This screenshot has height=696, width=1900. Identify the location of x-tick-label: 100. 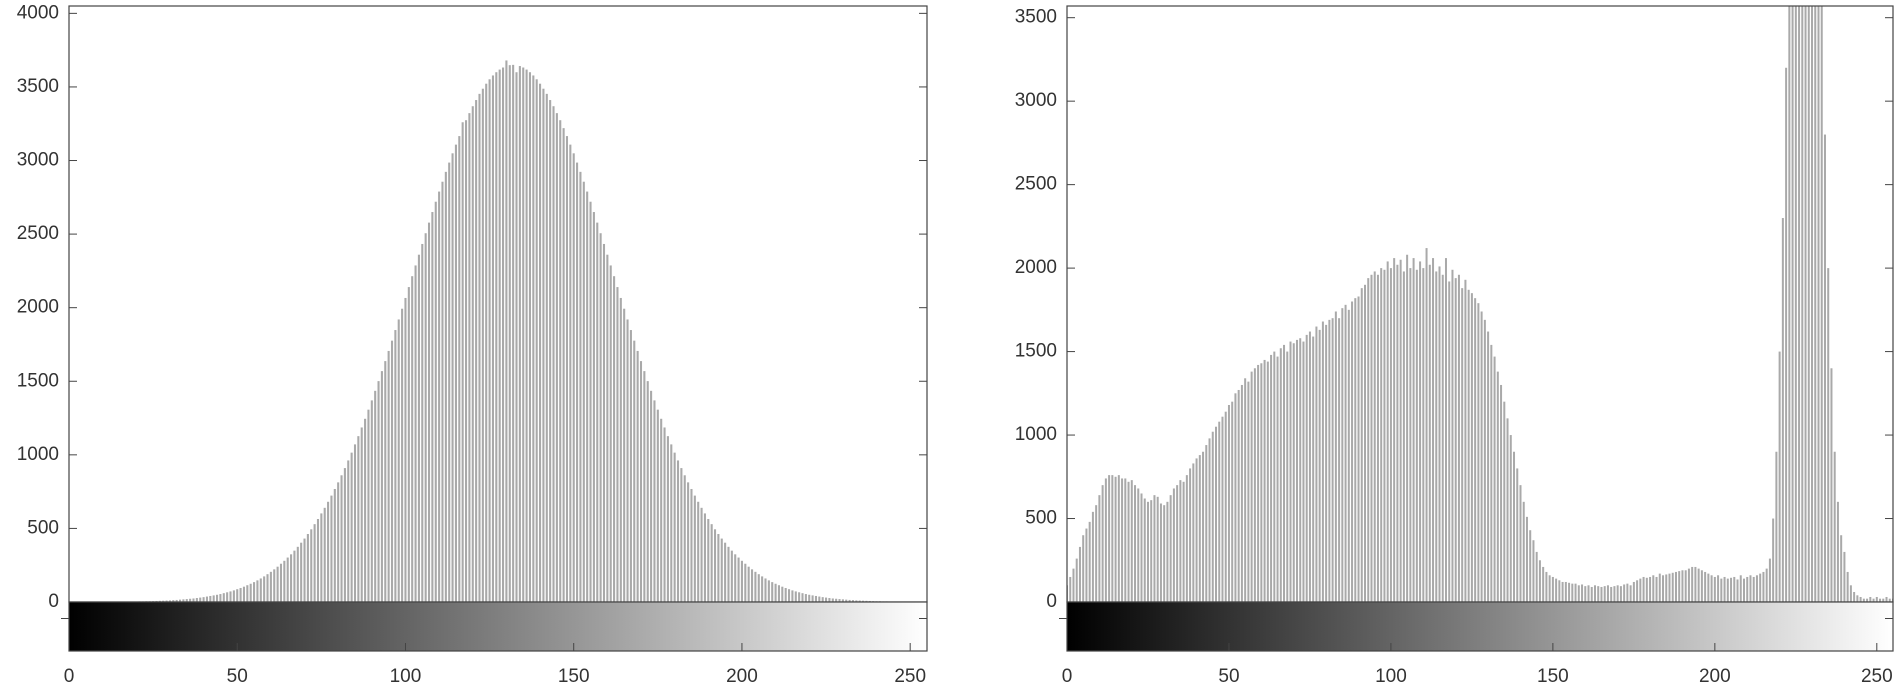
(1391, 676).